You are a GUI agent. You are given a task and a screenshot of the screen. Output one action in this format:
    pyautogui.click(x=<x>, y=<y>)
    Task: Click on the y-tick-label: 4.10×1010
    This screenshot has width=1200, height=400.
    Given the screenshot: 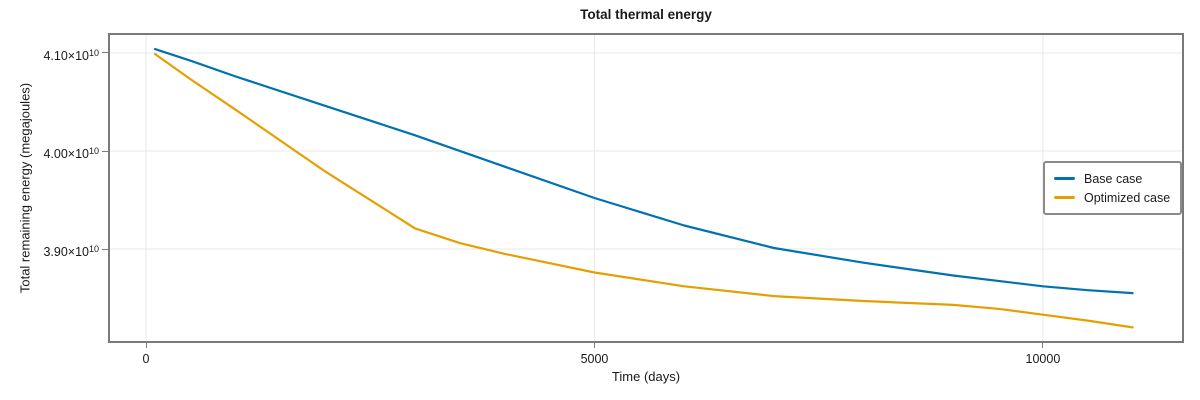 What is the action you would take?
    pyautogui.click(x=49, y=54)
    